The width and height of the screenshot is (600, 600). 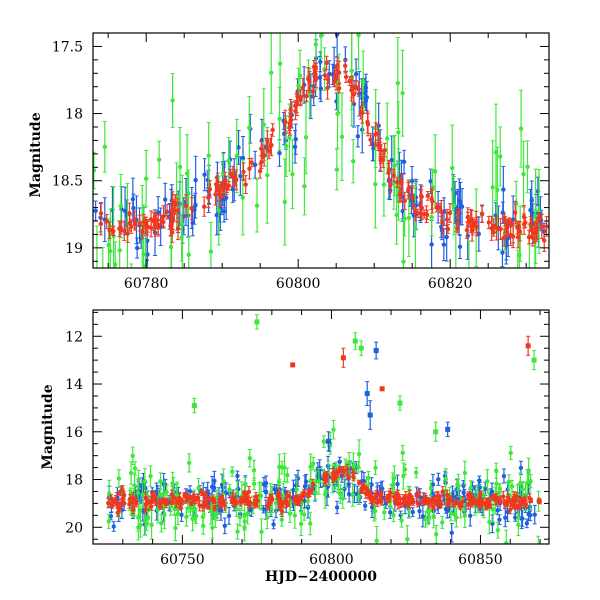 I want to click on bottom-x-axis-label: HJD−2400000, so click(x=321, y=577).